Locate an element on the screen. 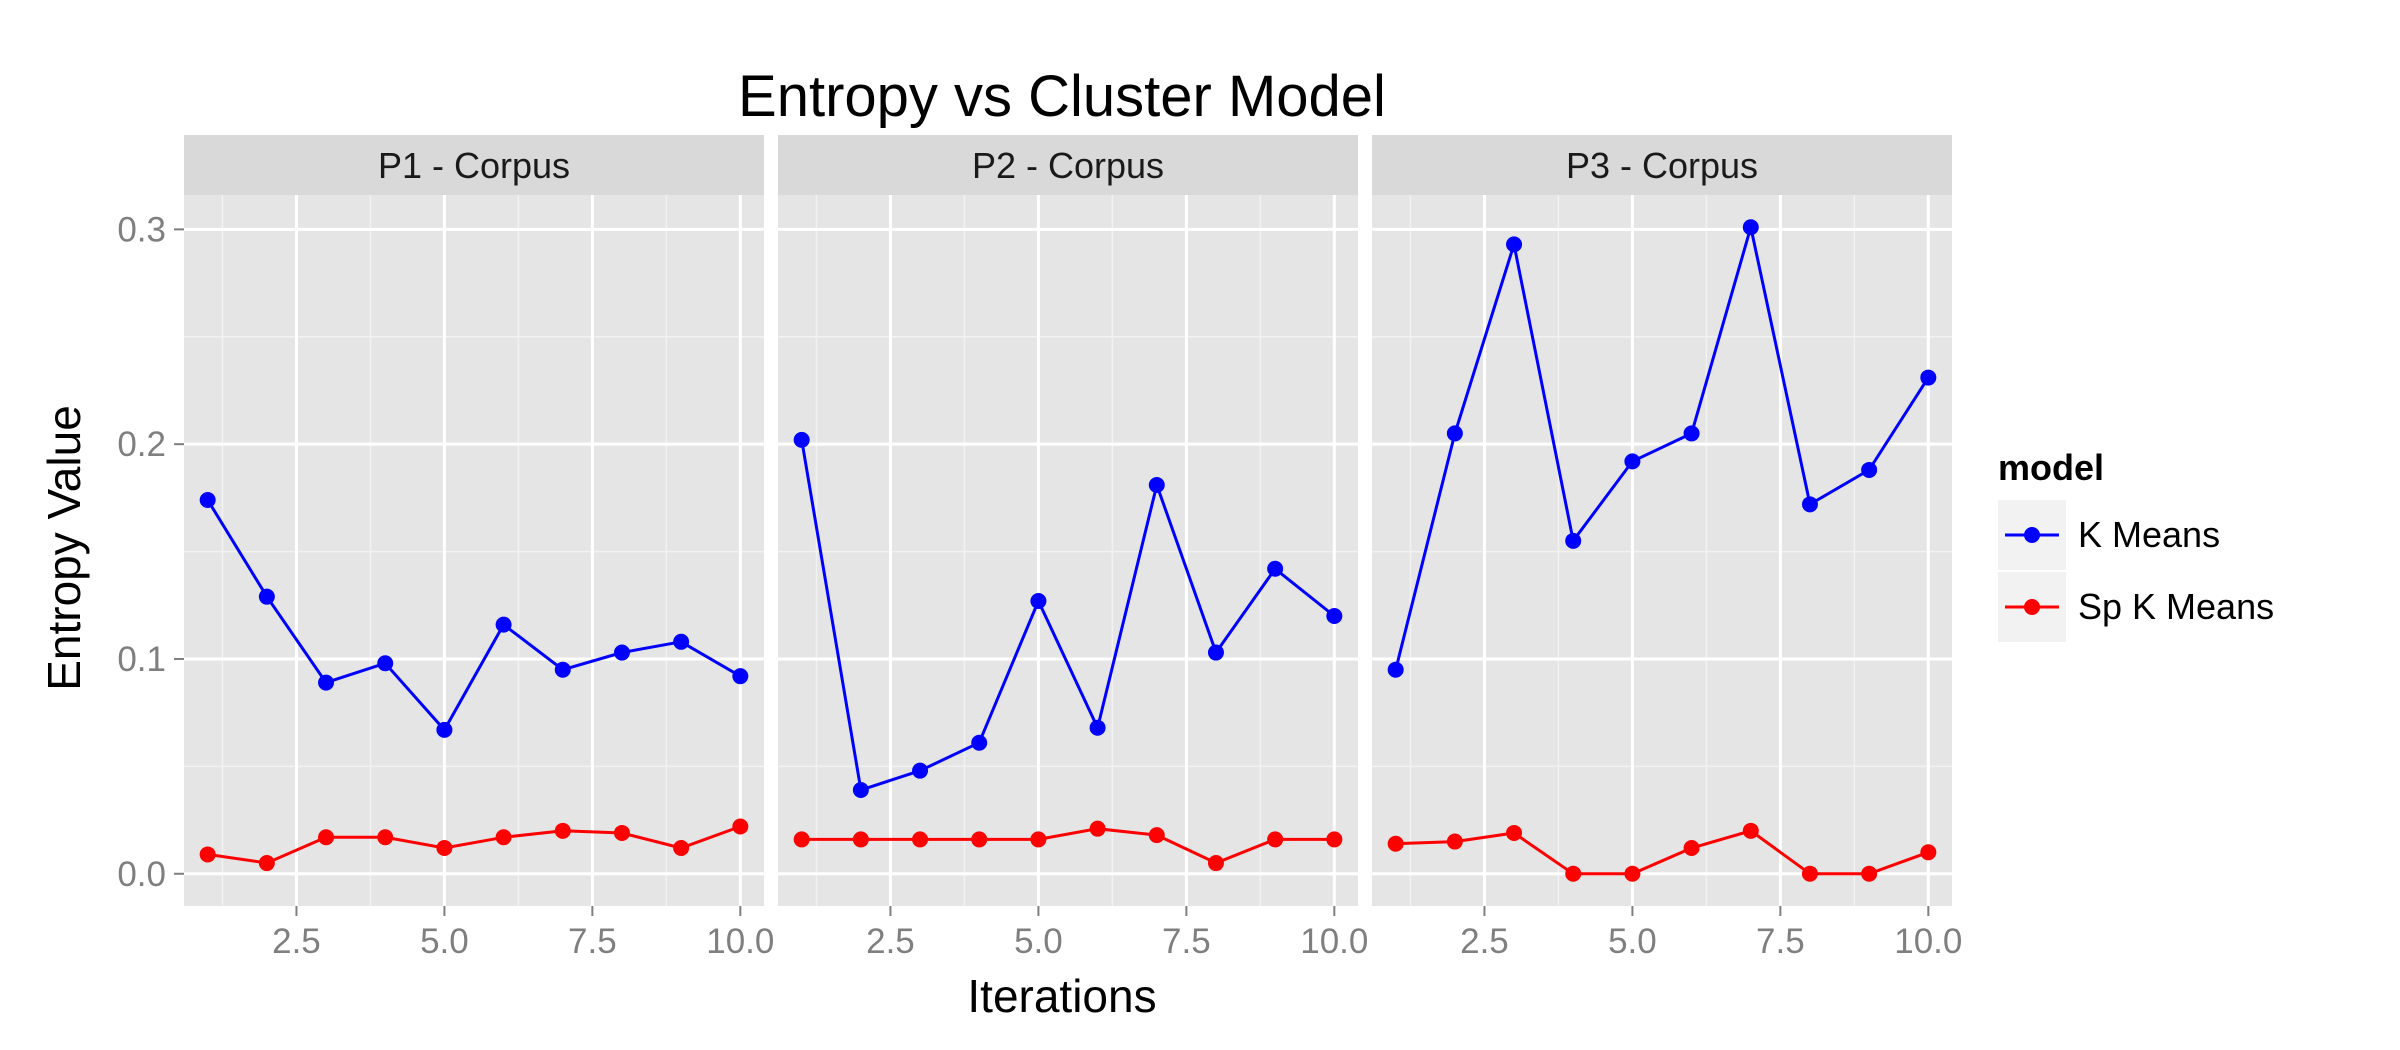  y-tick-label: 0.0 is located at coordinates (141, 874).